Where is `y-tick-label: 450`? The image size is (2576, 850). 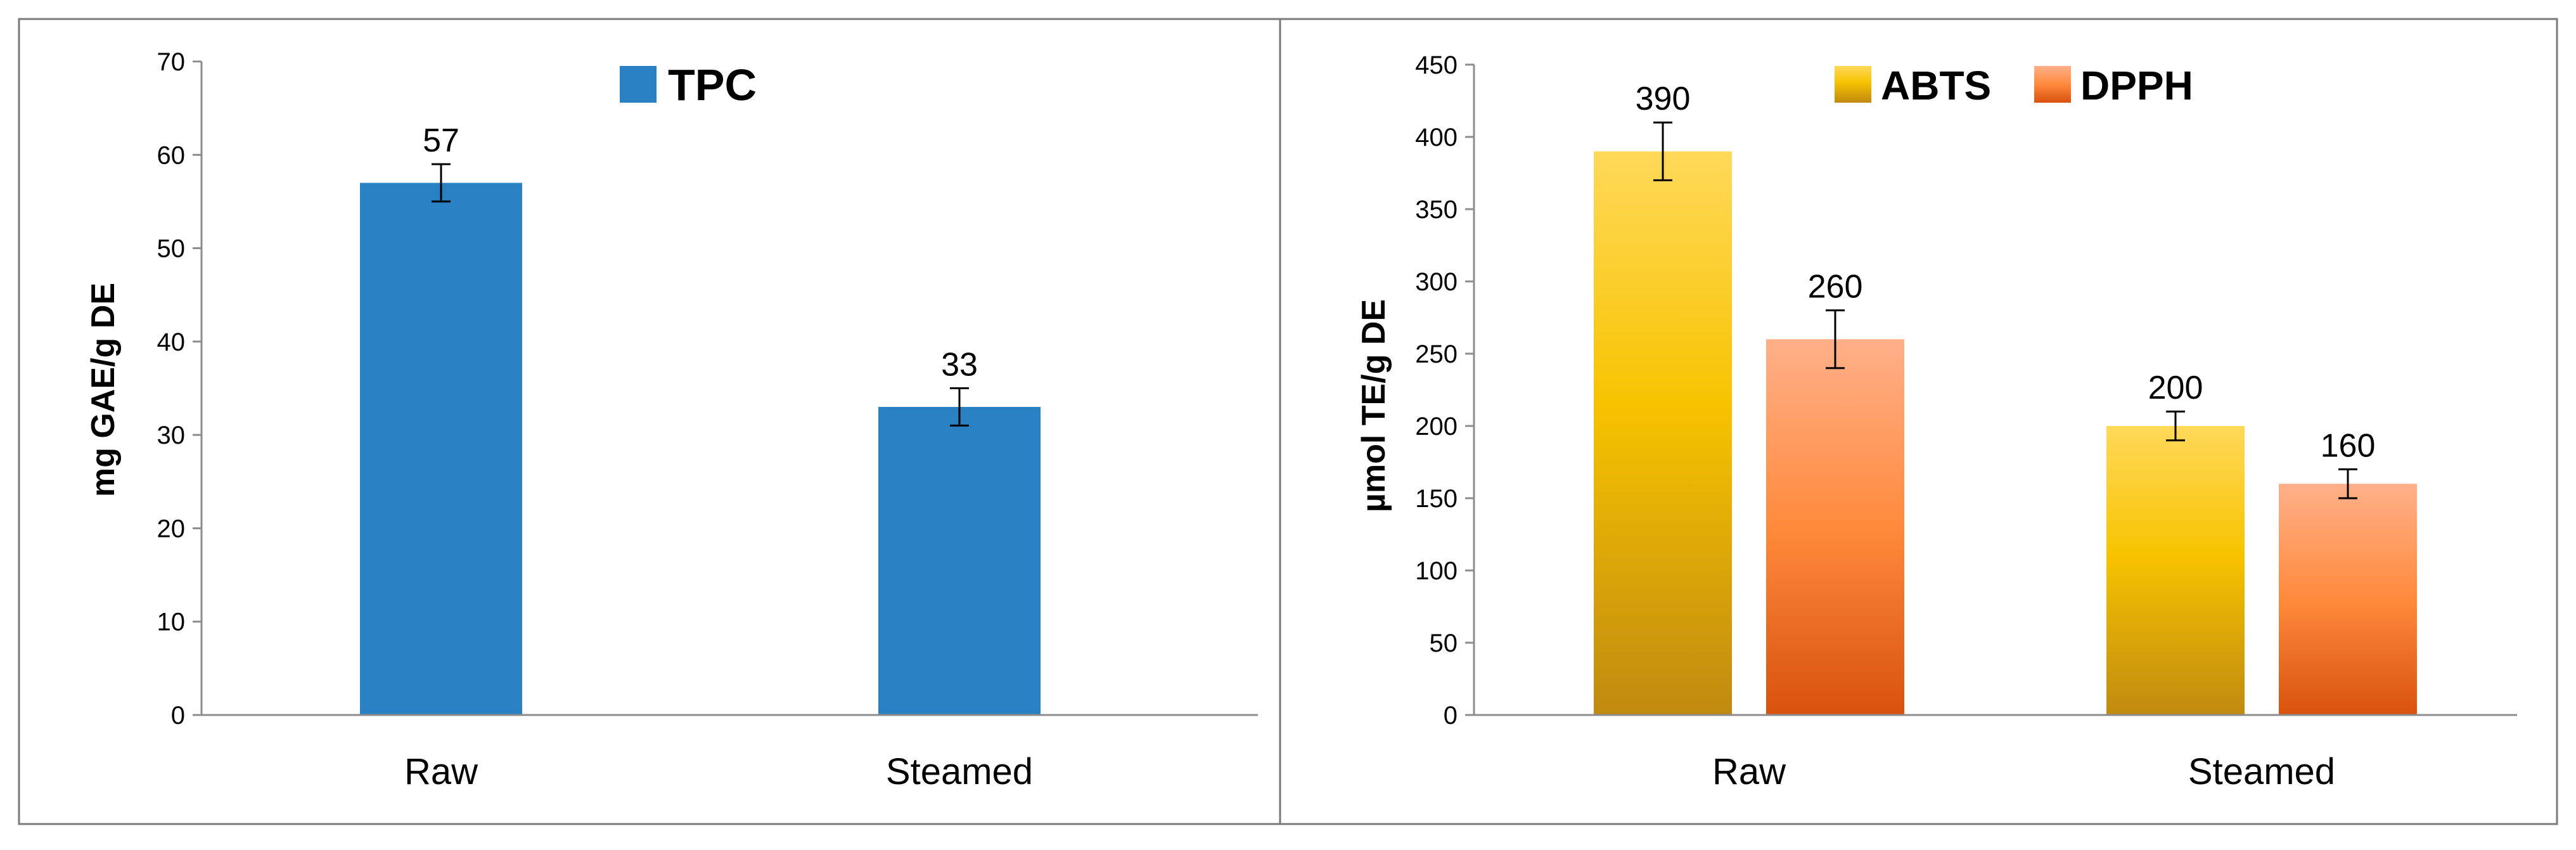 y-tick-label: 450 is located at coordinates (1436, 65).